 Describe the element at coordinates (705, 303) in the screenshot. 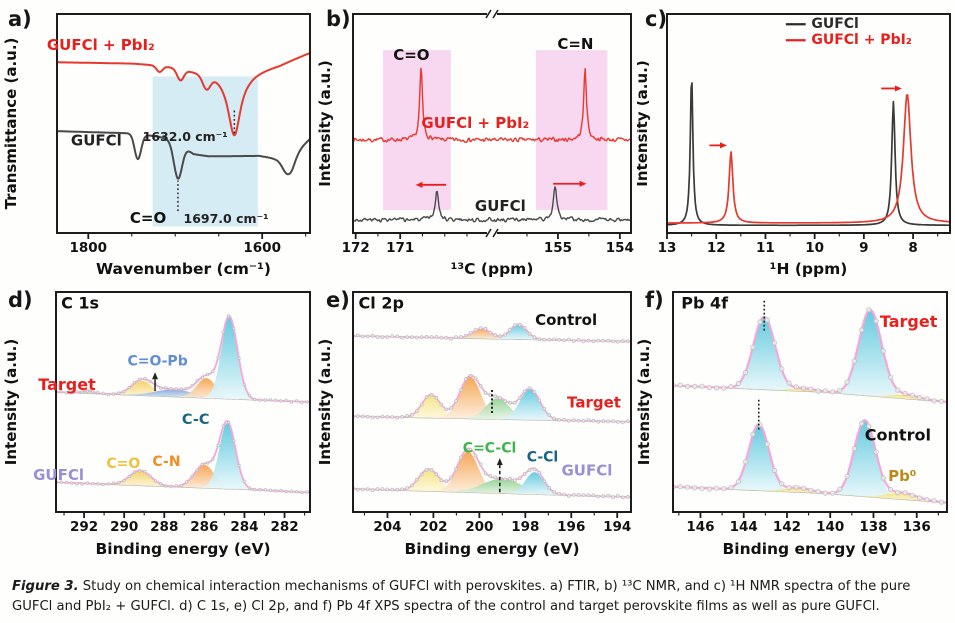

I see `svg-text: Pb 4f` at that location.